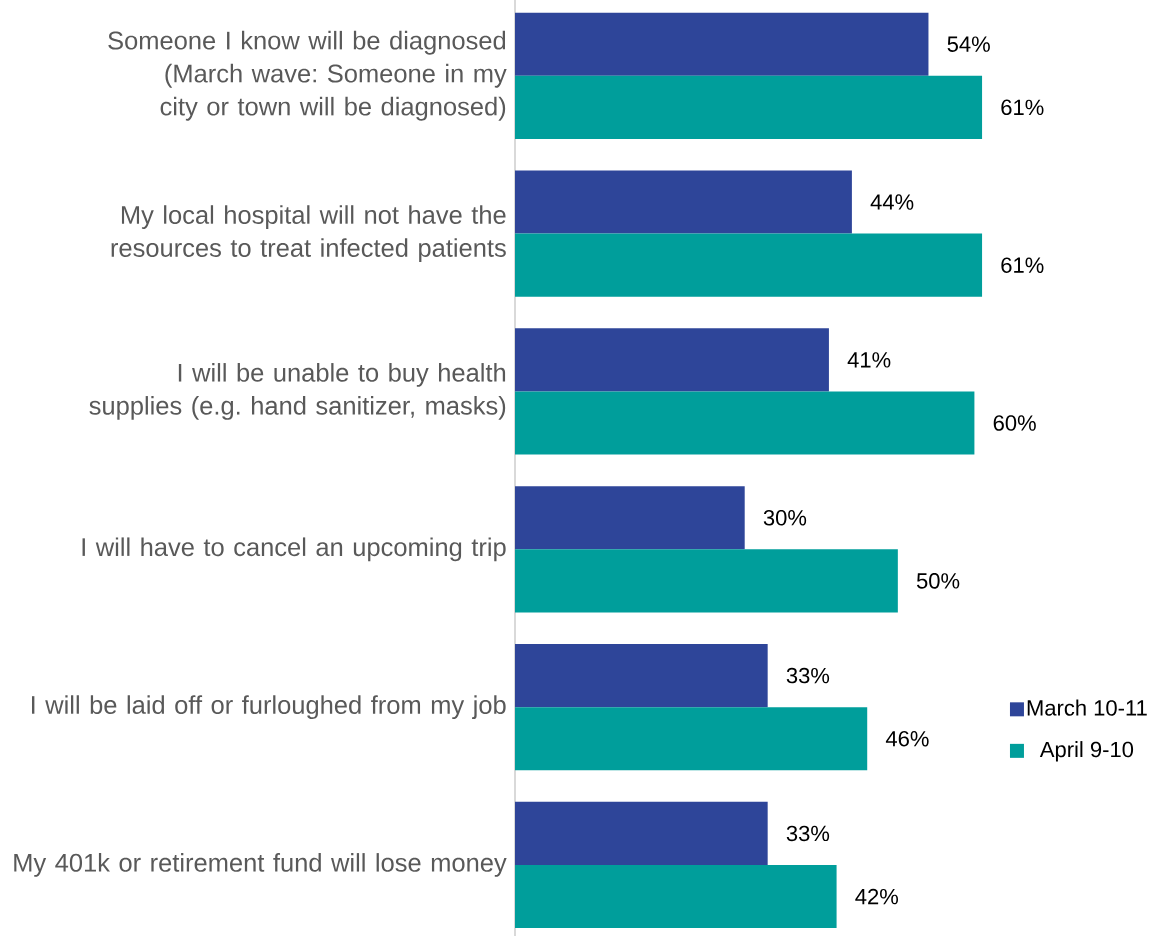  What do you see at coordinates (297, 391) in the screenshot?
I see `y-tick-label: I will be unable to buy health supplies (e.g. hand sanitizer, masks)` at bounding box center [297, 391].